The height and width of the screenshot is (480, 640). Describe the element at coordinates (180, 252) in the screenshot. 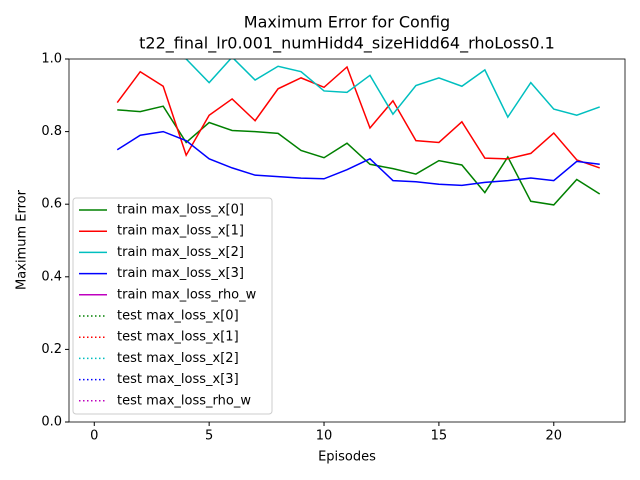

I see `legend-label: train max_loss_x[2]` at that location.